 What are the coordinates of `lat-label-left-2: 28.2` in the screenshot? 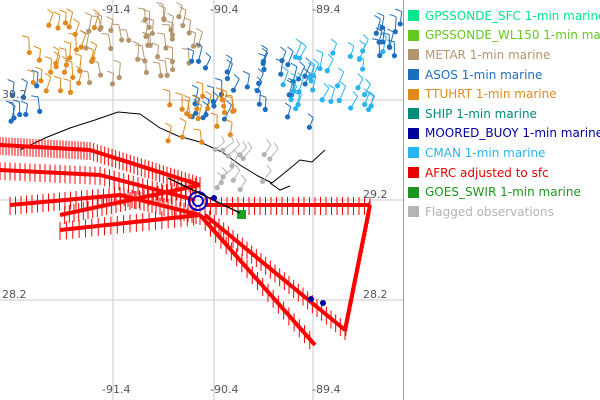 It's located at (14, 294).